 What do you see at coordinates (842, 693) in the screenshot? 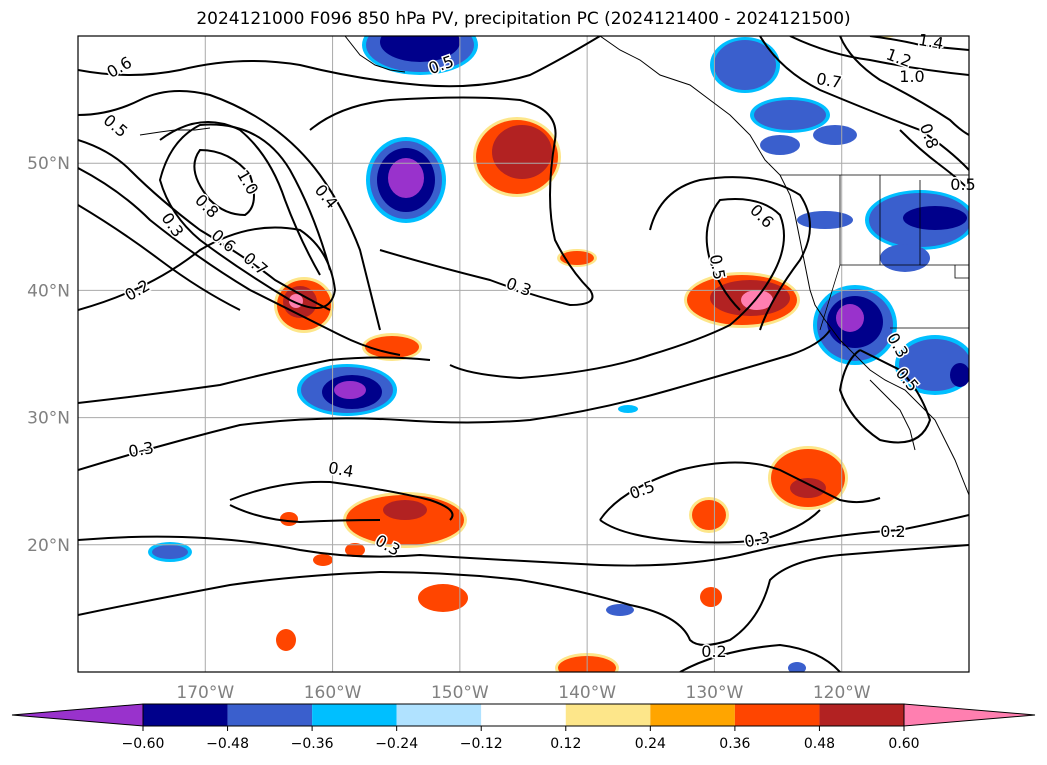
I see `longitude-tick-label: 120°W` at bounding box center [842, 693].